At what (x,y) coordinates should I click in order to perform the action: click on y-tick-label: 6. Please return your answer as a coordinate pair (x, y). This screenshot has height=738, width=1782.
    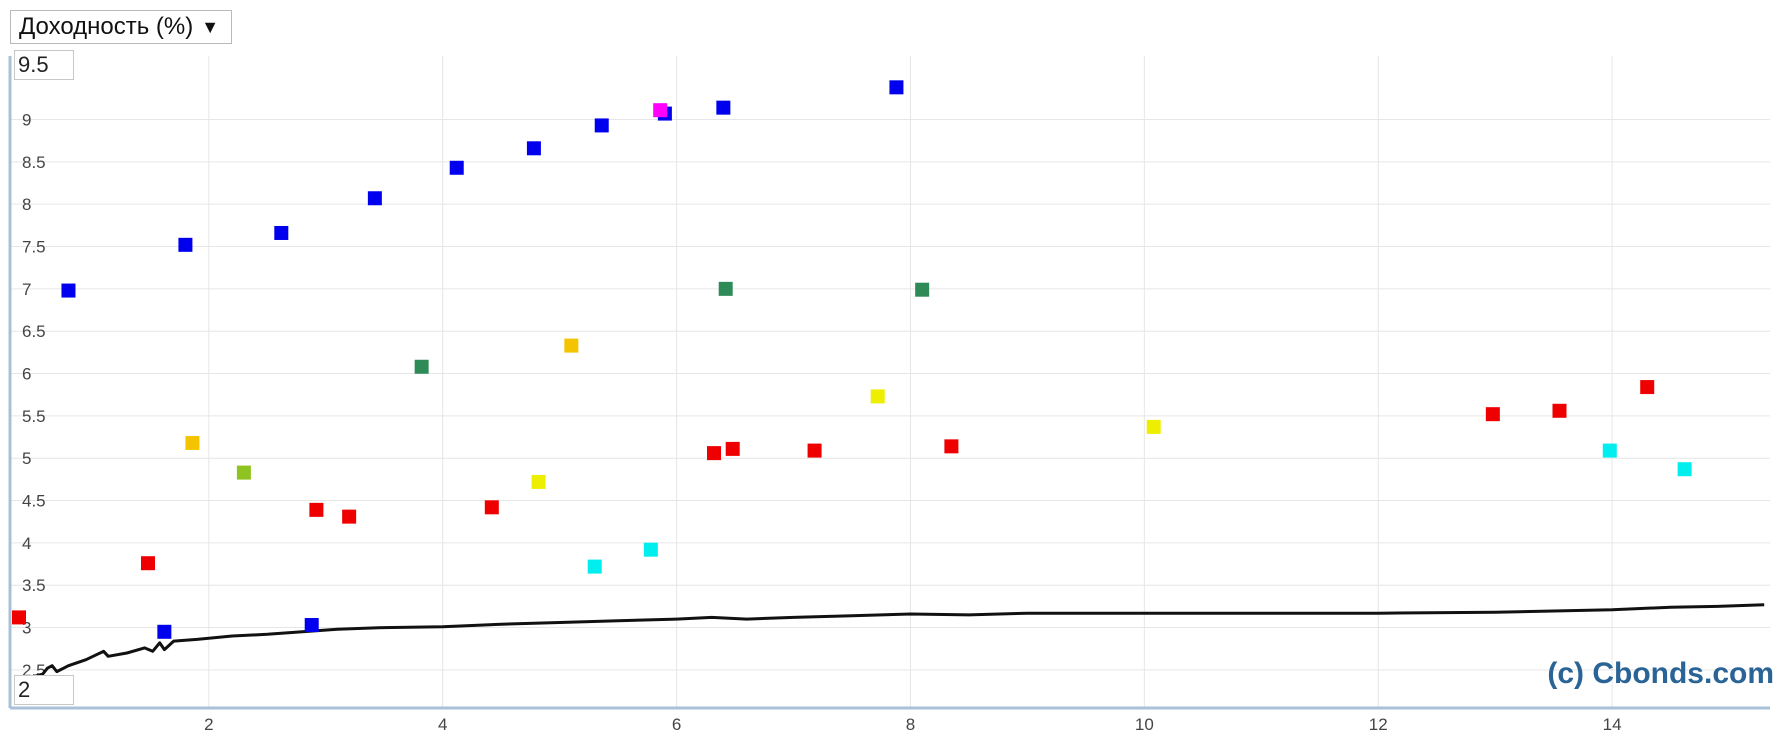
    Looking at the image, I should click on (26, 374).